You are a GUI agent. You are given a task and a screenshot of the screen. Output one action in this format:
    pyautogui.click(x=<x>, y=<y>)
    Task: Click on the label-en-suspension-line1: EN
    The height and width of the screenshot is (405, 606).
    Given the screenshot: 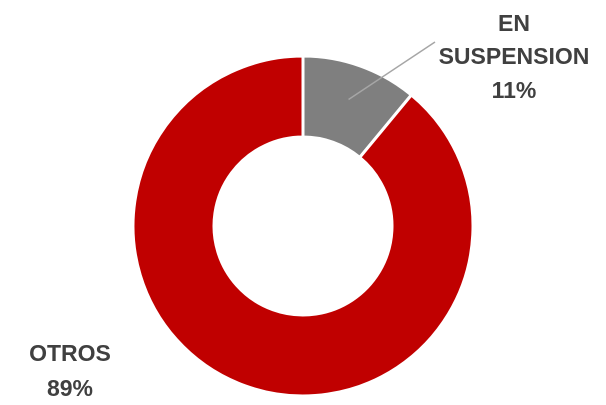 What is the action you would take?
    pyautogui.click(x=514, y=23)
    